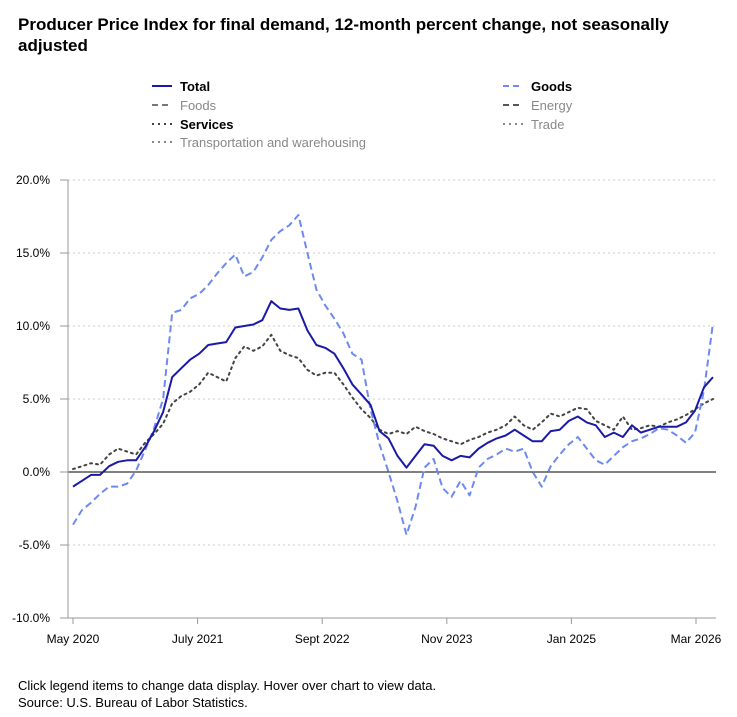 Image resolution: width=737 pixels, height=717 pixels. I want to click on x-tick-label: July 2021, so click(198, 639).